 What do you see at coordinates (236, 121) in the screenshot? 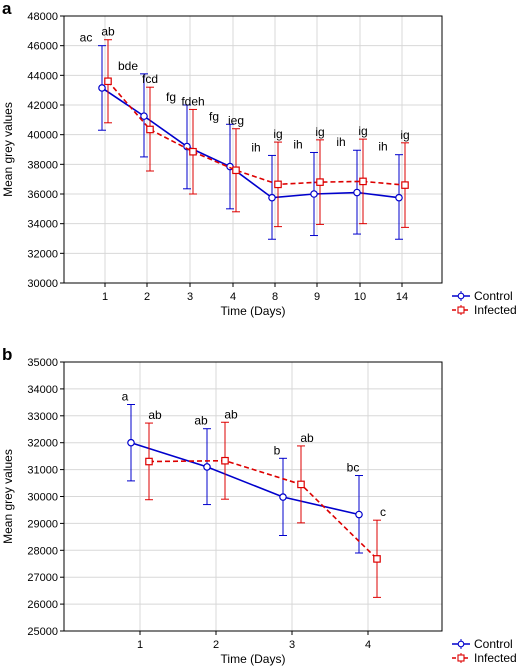
I see `significance-letter: ieg` at bounding box center [236, 121].